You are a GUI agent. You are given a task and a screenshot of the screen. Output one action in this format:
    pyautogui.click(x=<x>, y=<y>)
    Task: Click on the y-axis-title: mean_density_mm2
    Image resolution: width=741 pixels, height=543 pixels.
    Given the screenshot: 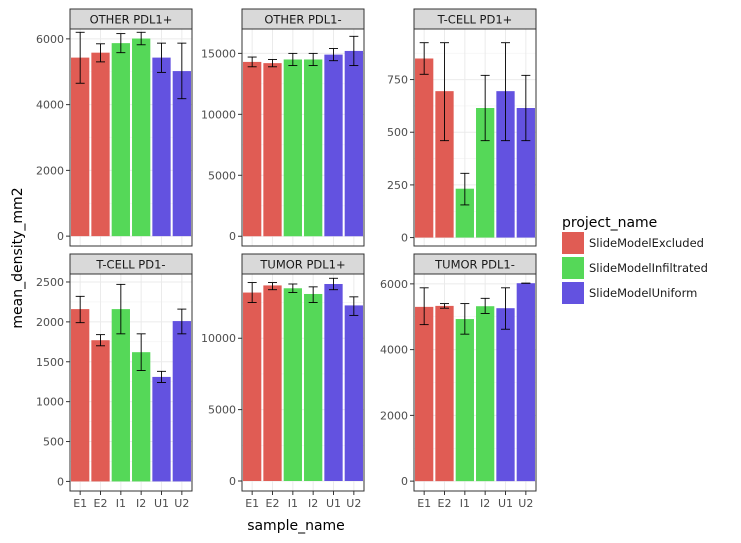 What is the action you would take?
    pyautogui.click(x=18, y=257)
    